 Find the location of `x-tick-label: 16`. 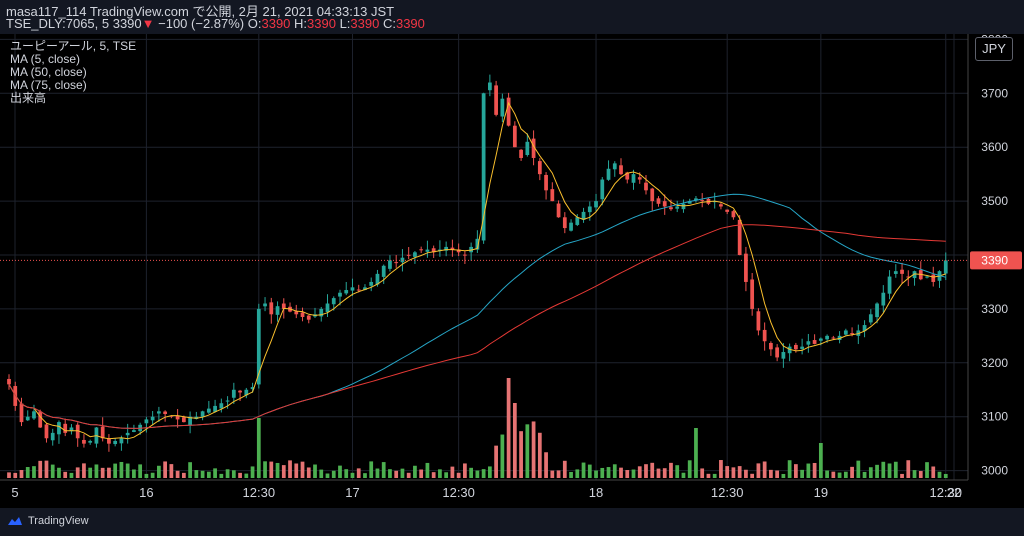

x-tick-label: 16 is located at coordinates (146, 492).